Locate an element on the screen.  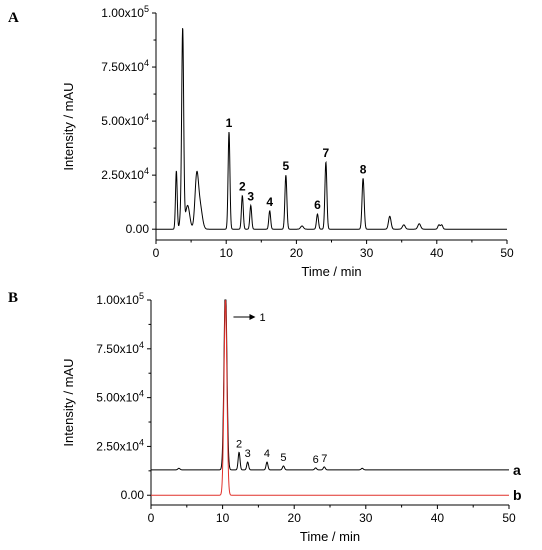
panel-a-y-tick-label: 5.00x10⁴ is located at coordinates (125, 120).